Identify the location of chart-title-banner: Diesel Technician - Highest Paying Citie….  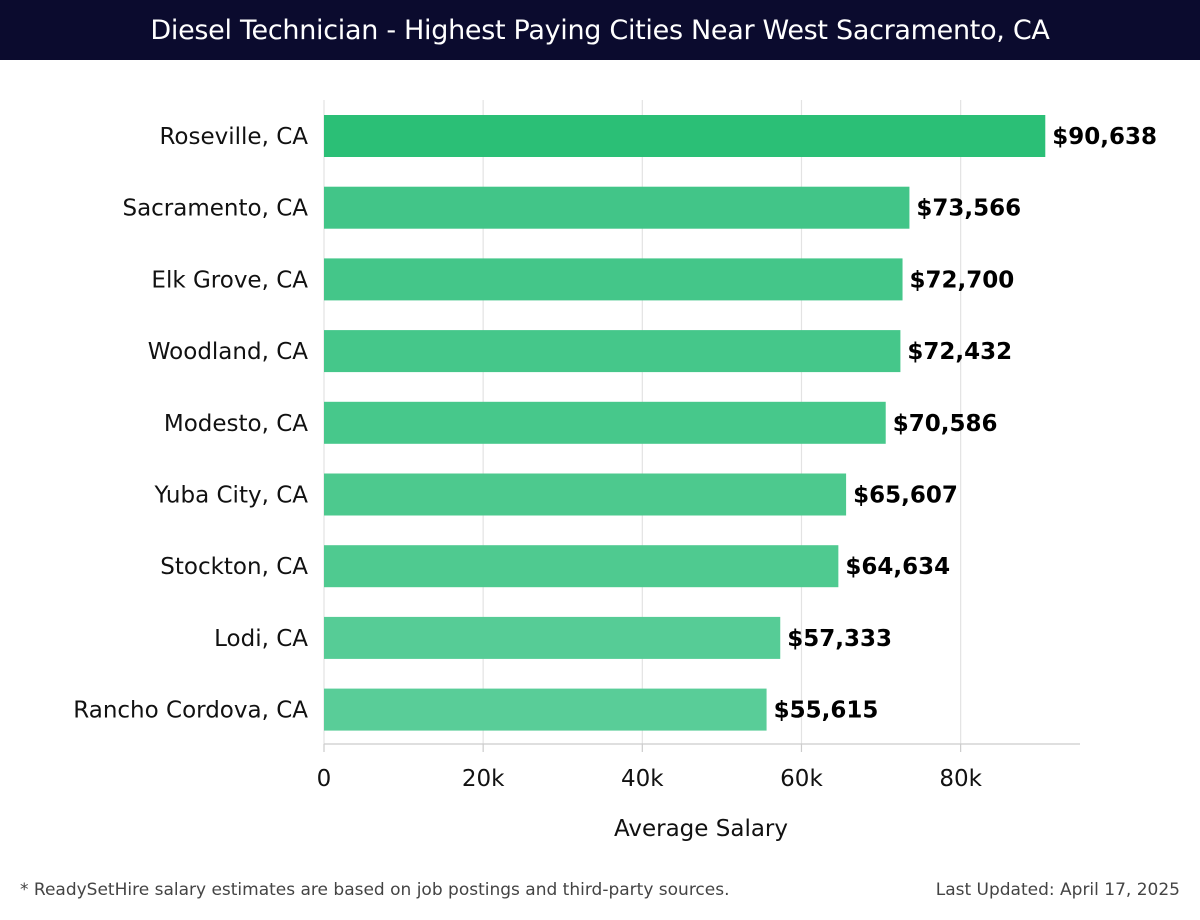
(600, 30).